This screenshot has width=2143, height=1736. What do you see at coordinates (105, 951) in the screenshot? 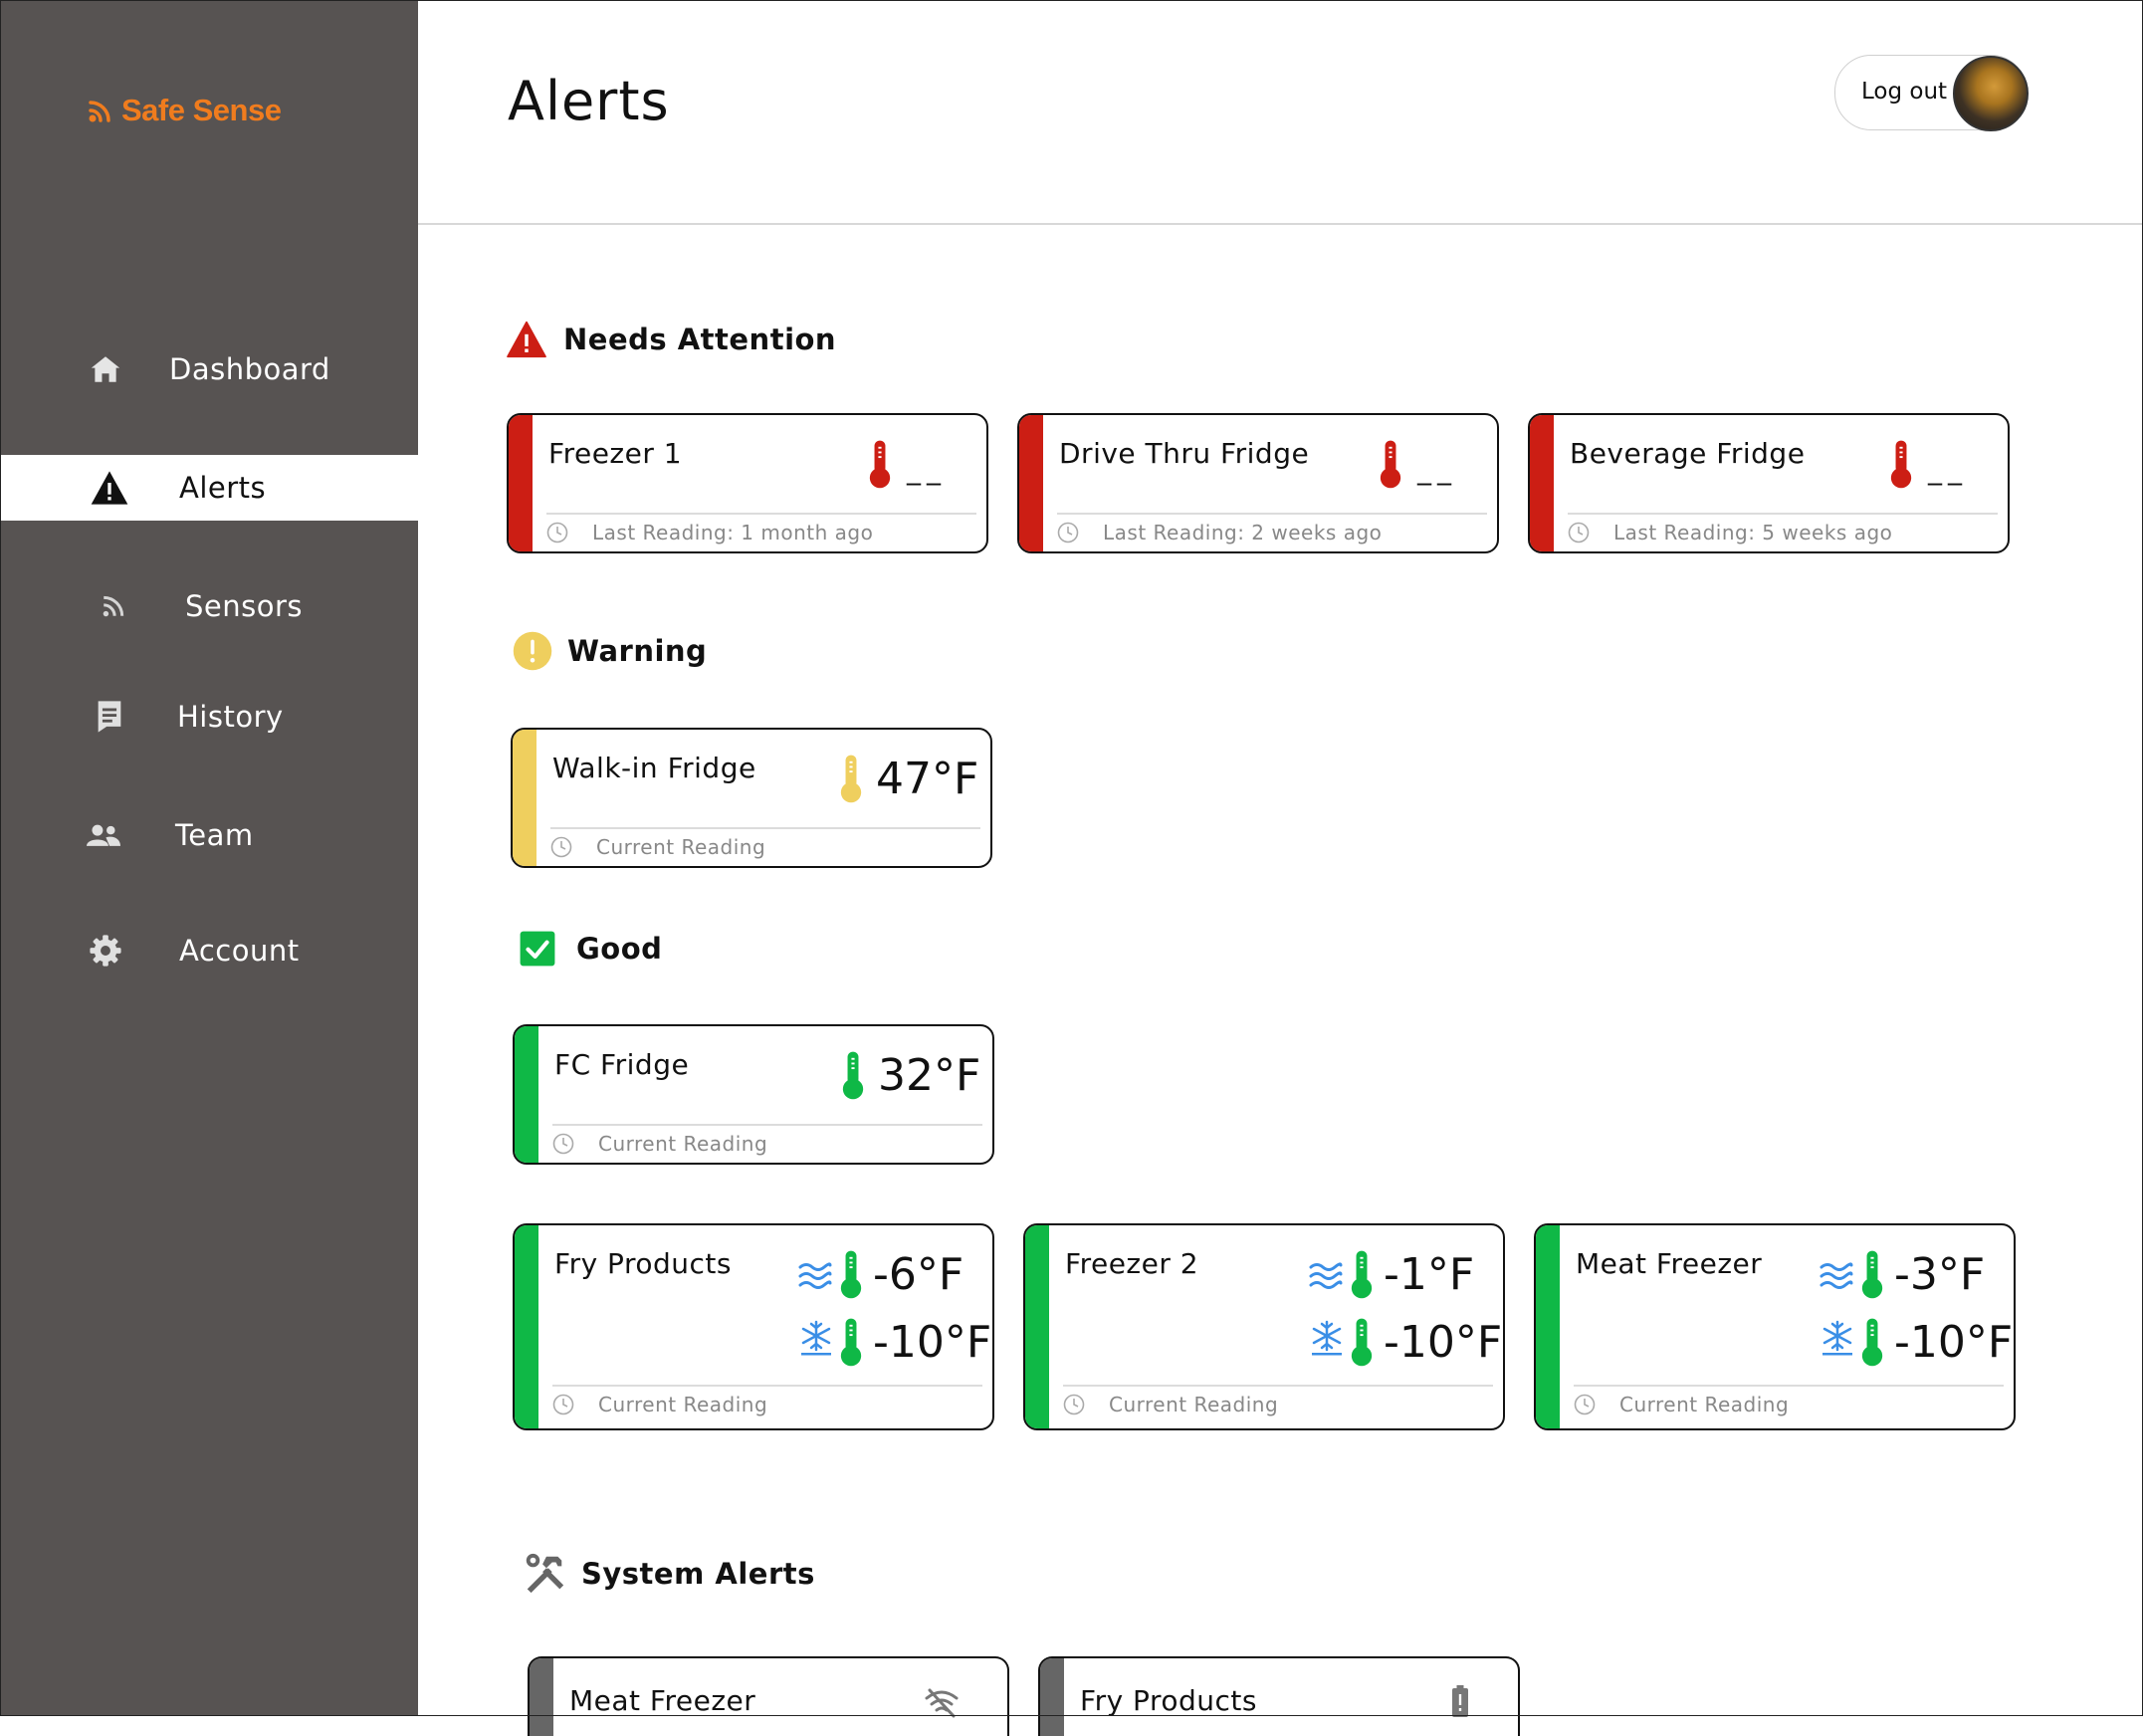
I see `gear-icon` at bounding box center [105, 951].